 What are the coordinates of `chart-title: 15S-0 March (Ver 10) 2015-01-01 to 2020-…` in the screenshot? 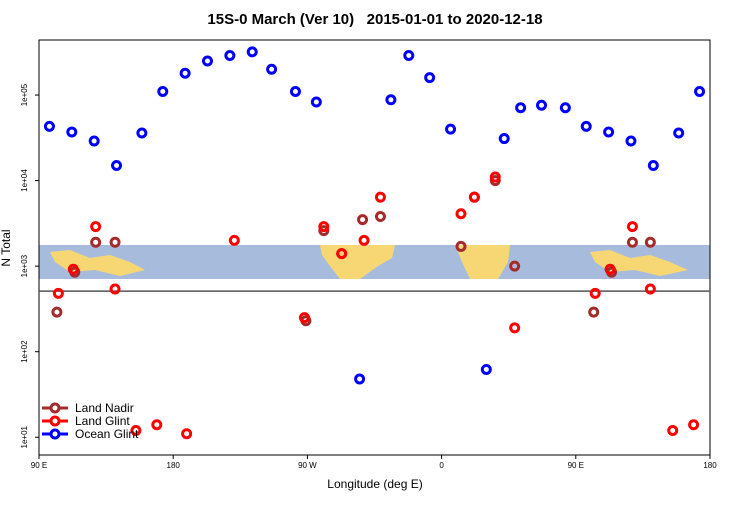 It's located at (374, 19).